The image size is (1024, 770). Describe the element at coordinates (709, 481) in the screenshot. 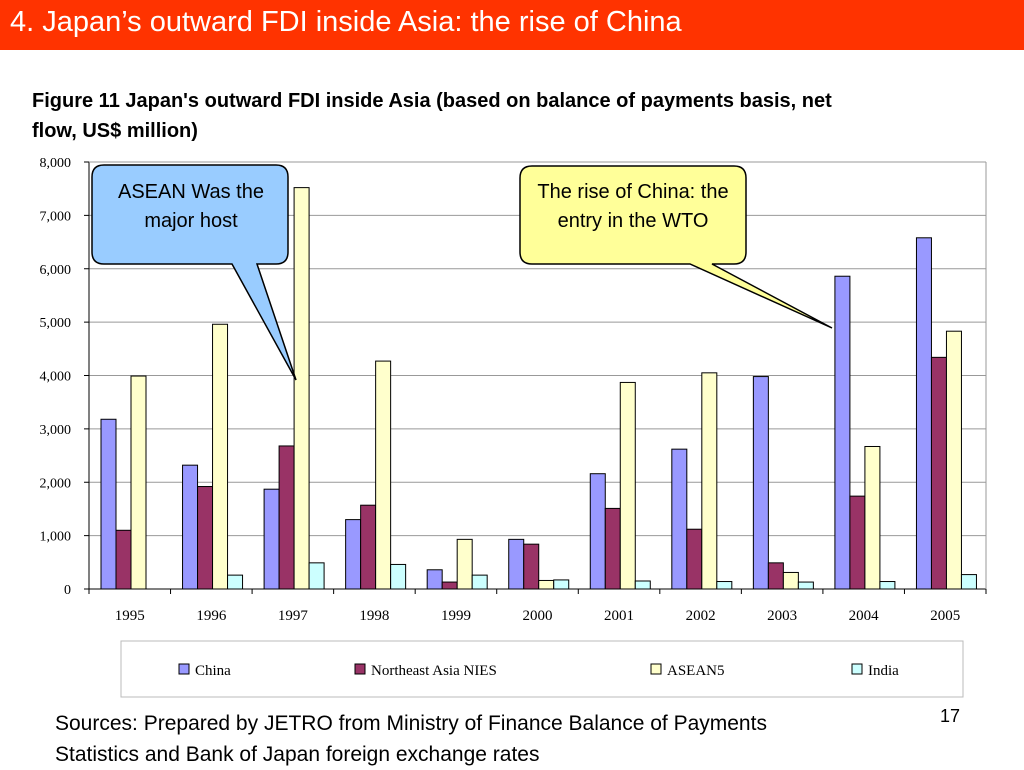

I see `bar-asean5-2002` at that location.